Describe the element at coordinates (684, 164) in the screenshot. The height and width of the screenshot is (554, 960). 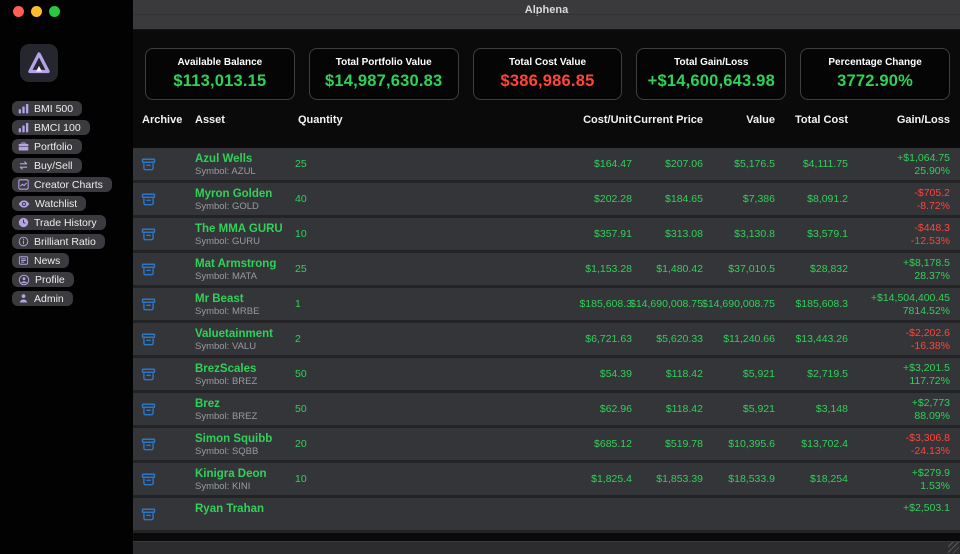
I see `current-price-cell: $207.06` at that location.